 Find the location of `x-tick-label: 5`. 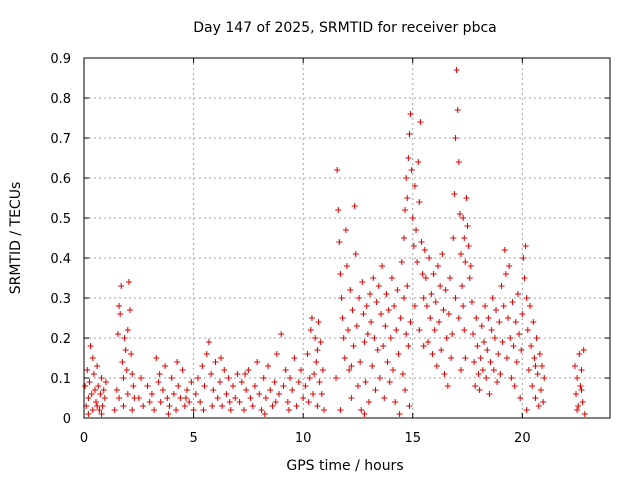

x-tick-label: 5 is located at coordinates (193, 438).